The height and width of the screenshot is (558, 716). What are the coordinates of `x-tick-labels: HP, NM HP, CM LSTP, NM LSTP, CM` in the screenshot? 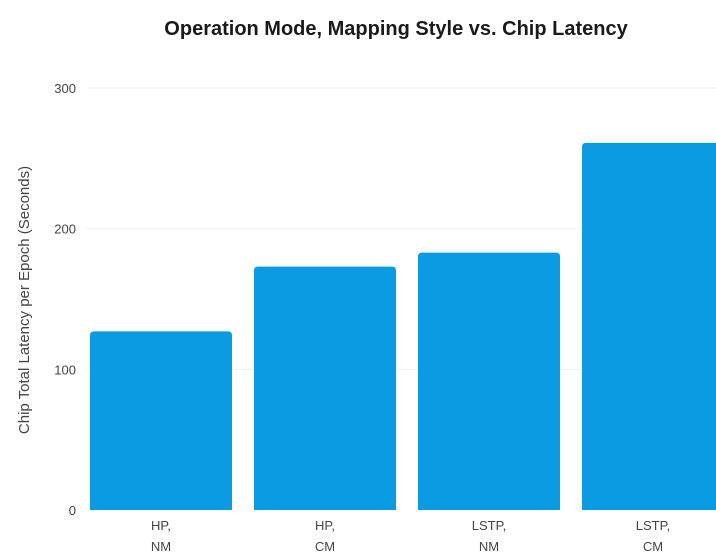 It's located at (410, 536).